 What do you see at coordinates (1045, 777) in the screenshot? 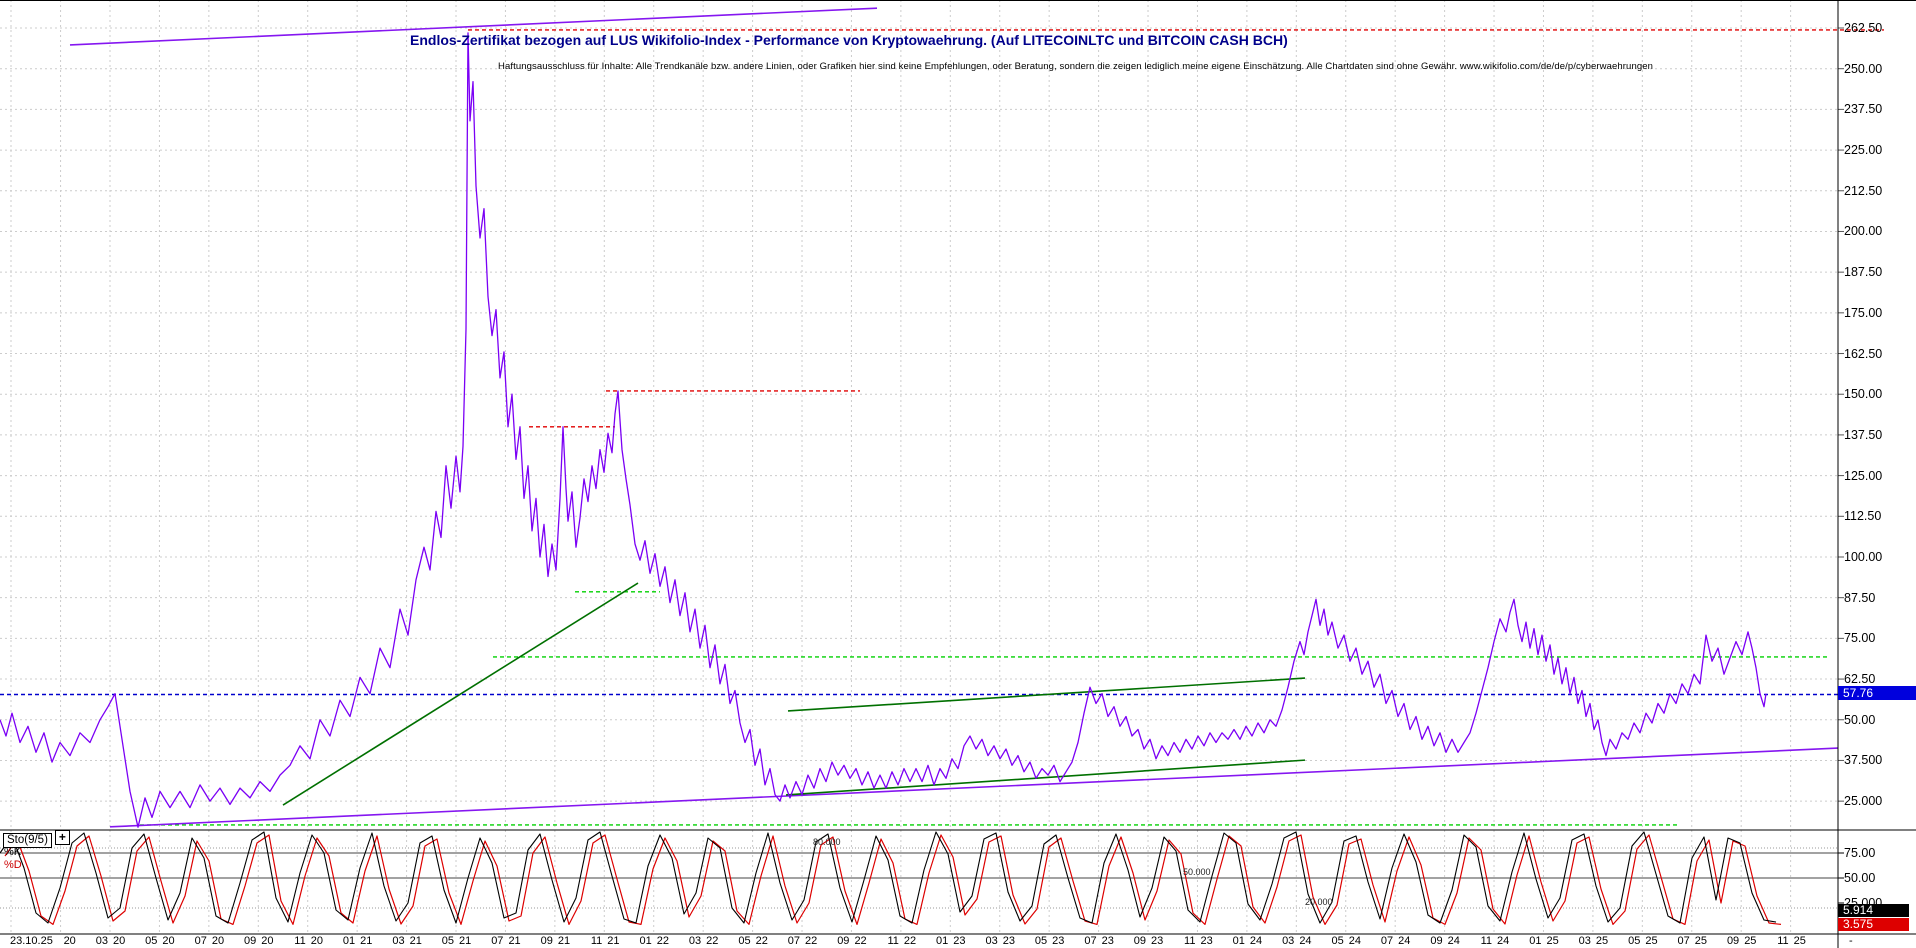
I see `annotation-channel-lower` at bounding box center [1045, 777].